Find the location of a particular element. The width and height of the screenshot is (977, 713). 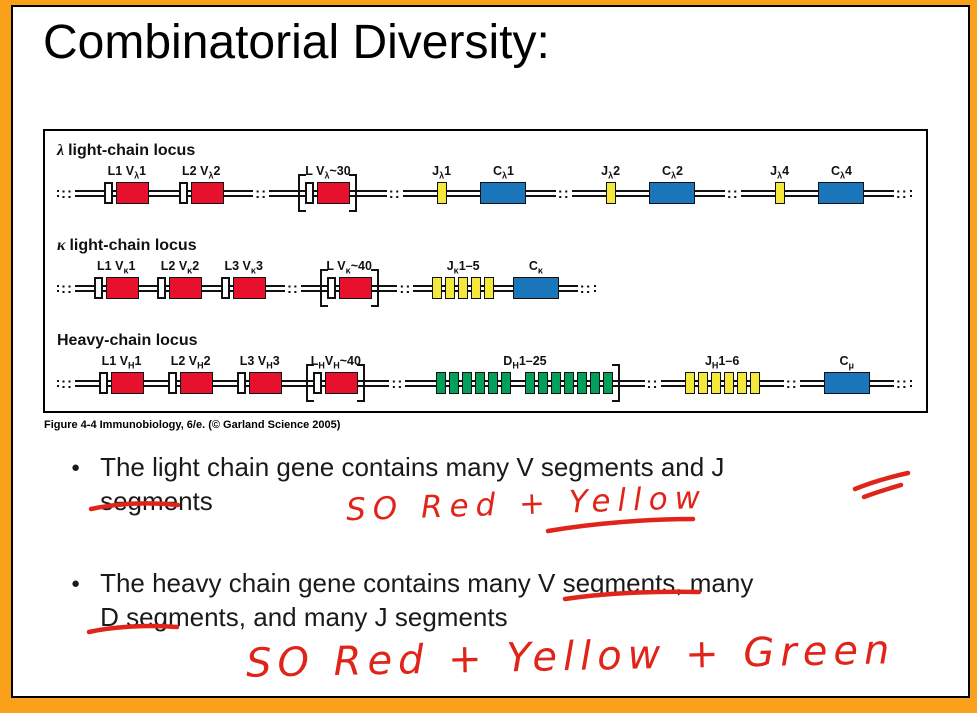

gene-segment-group: Jλ1 is located at coordinates (441, 183).